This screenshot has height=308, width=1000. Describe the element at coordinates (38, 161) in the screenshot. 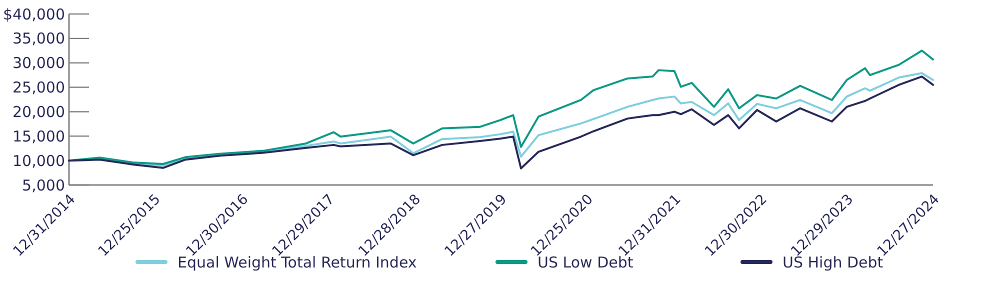

I see `y-tick-label: 10,000` at that location.